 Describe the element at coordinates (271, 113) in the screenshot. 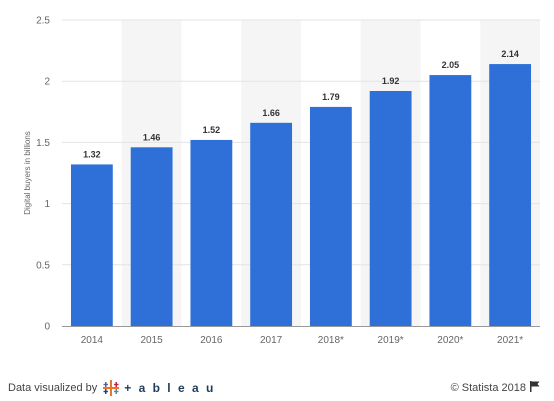

I see `bar-value-label: 1.66` at that location.